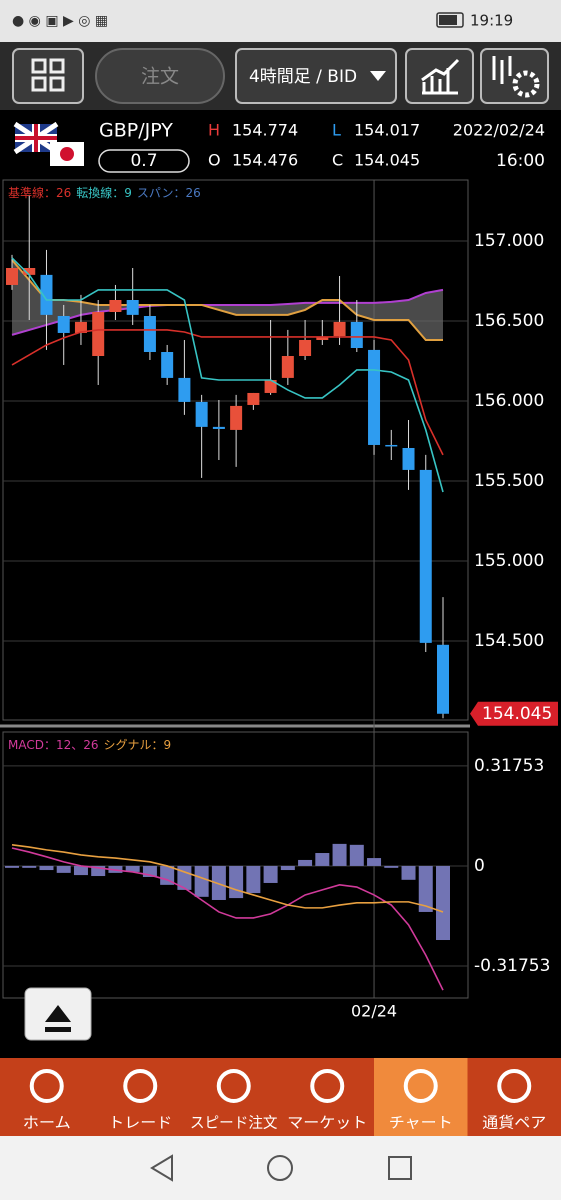 The width and height of the screenshot is (561, 1200). Describe the element at coordinates (303, 77) in the screenshot. I see `timeframe-label: 4時間足 / BID` at that location.